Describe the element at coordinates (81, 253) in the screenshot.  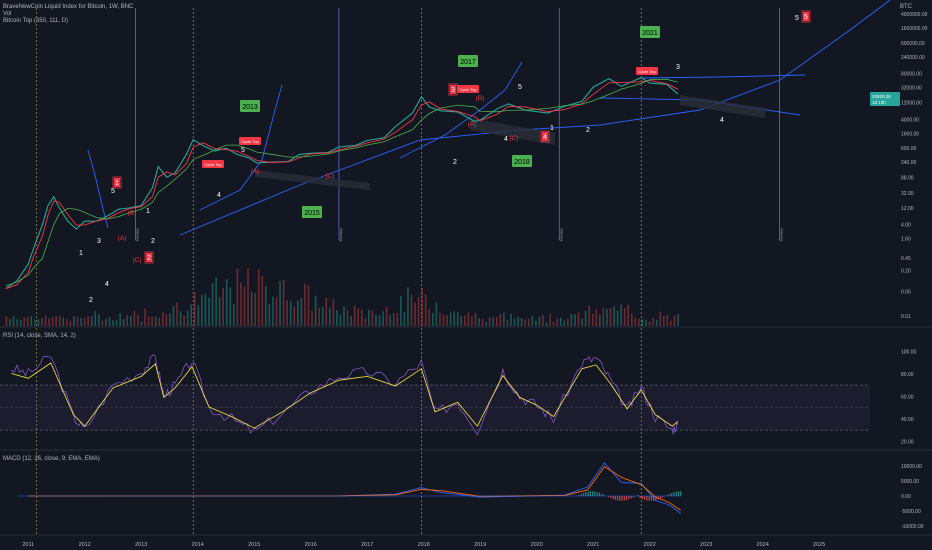
I see `wave-number: 1` at that location.